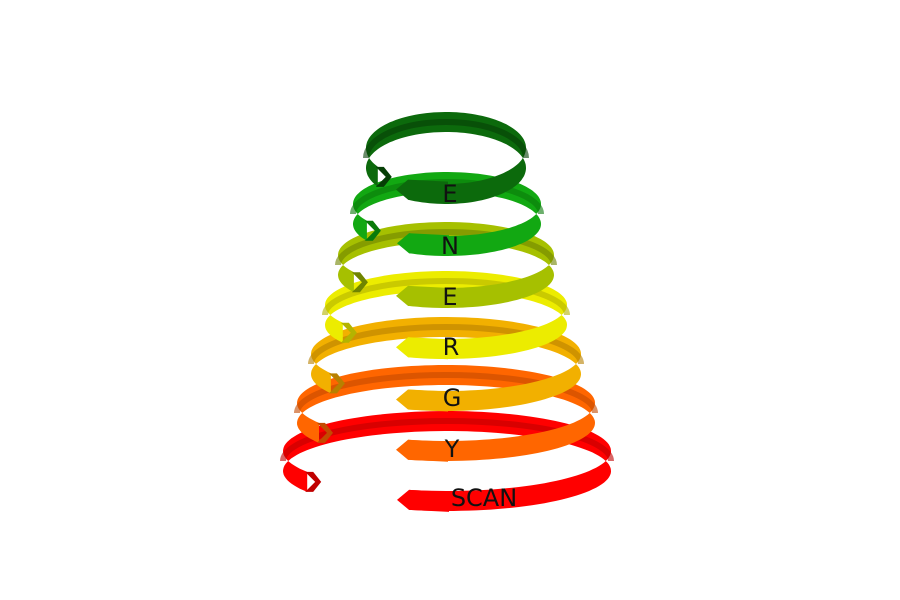 This screenshot has height=600, width=900. I want to click on letter-g: G, so click(452, 398).